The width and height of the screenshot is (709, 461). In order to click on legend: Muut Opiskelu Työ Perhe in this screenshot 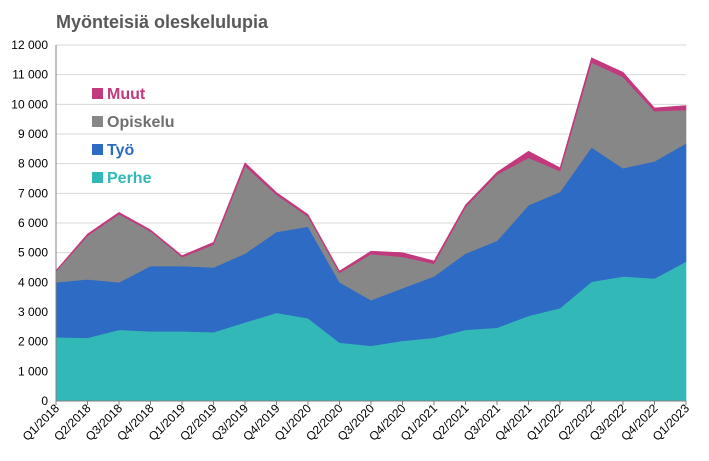, I will do `click(133, 136)`.